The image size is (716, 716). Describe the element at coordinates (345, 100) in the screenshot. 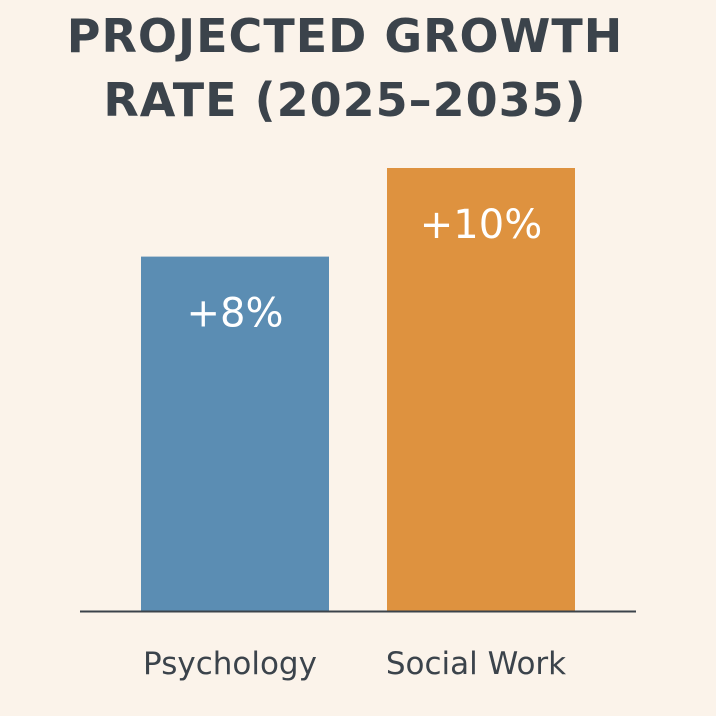

I see `chart-title-line-2: RATE (2025–2035)` at that location.